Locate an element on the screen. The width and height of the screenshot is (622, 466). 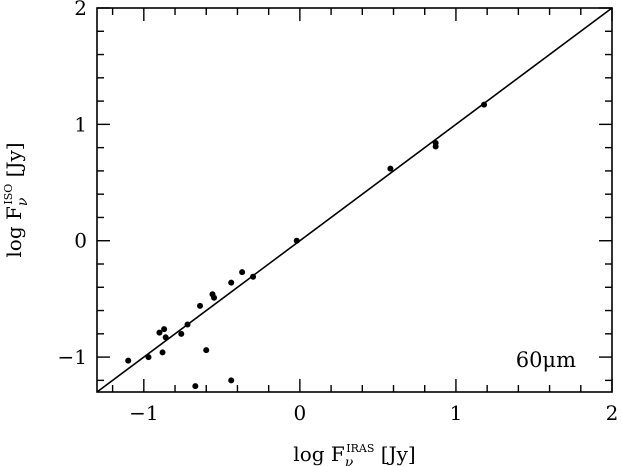
x-axis-label-sub: ν is located at coordinates (349, 460).